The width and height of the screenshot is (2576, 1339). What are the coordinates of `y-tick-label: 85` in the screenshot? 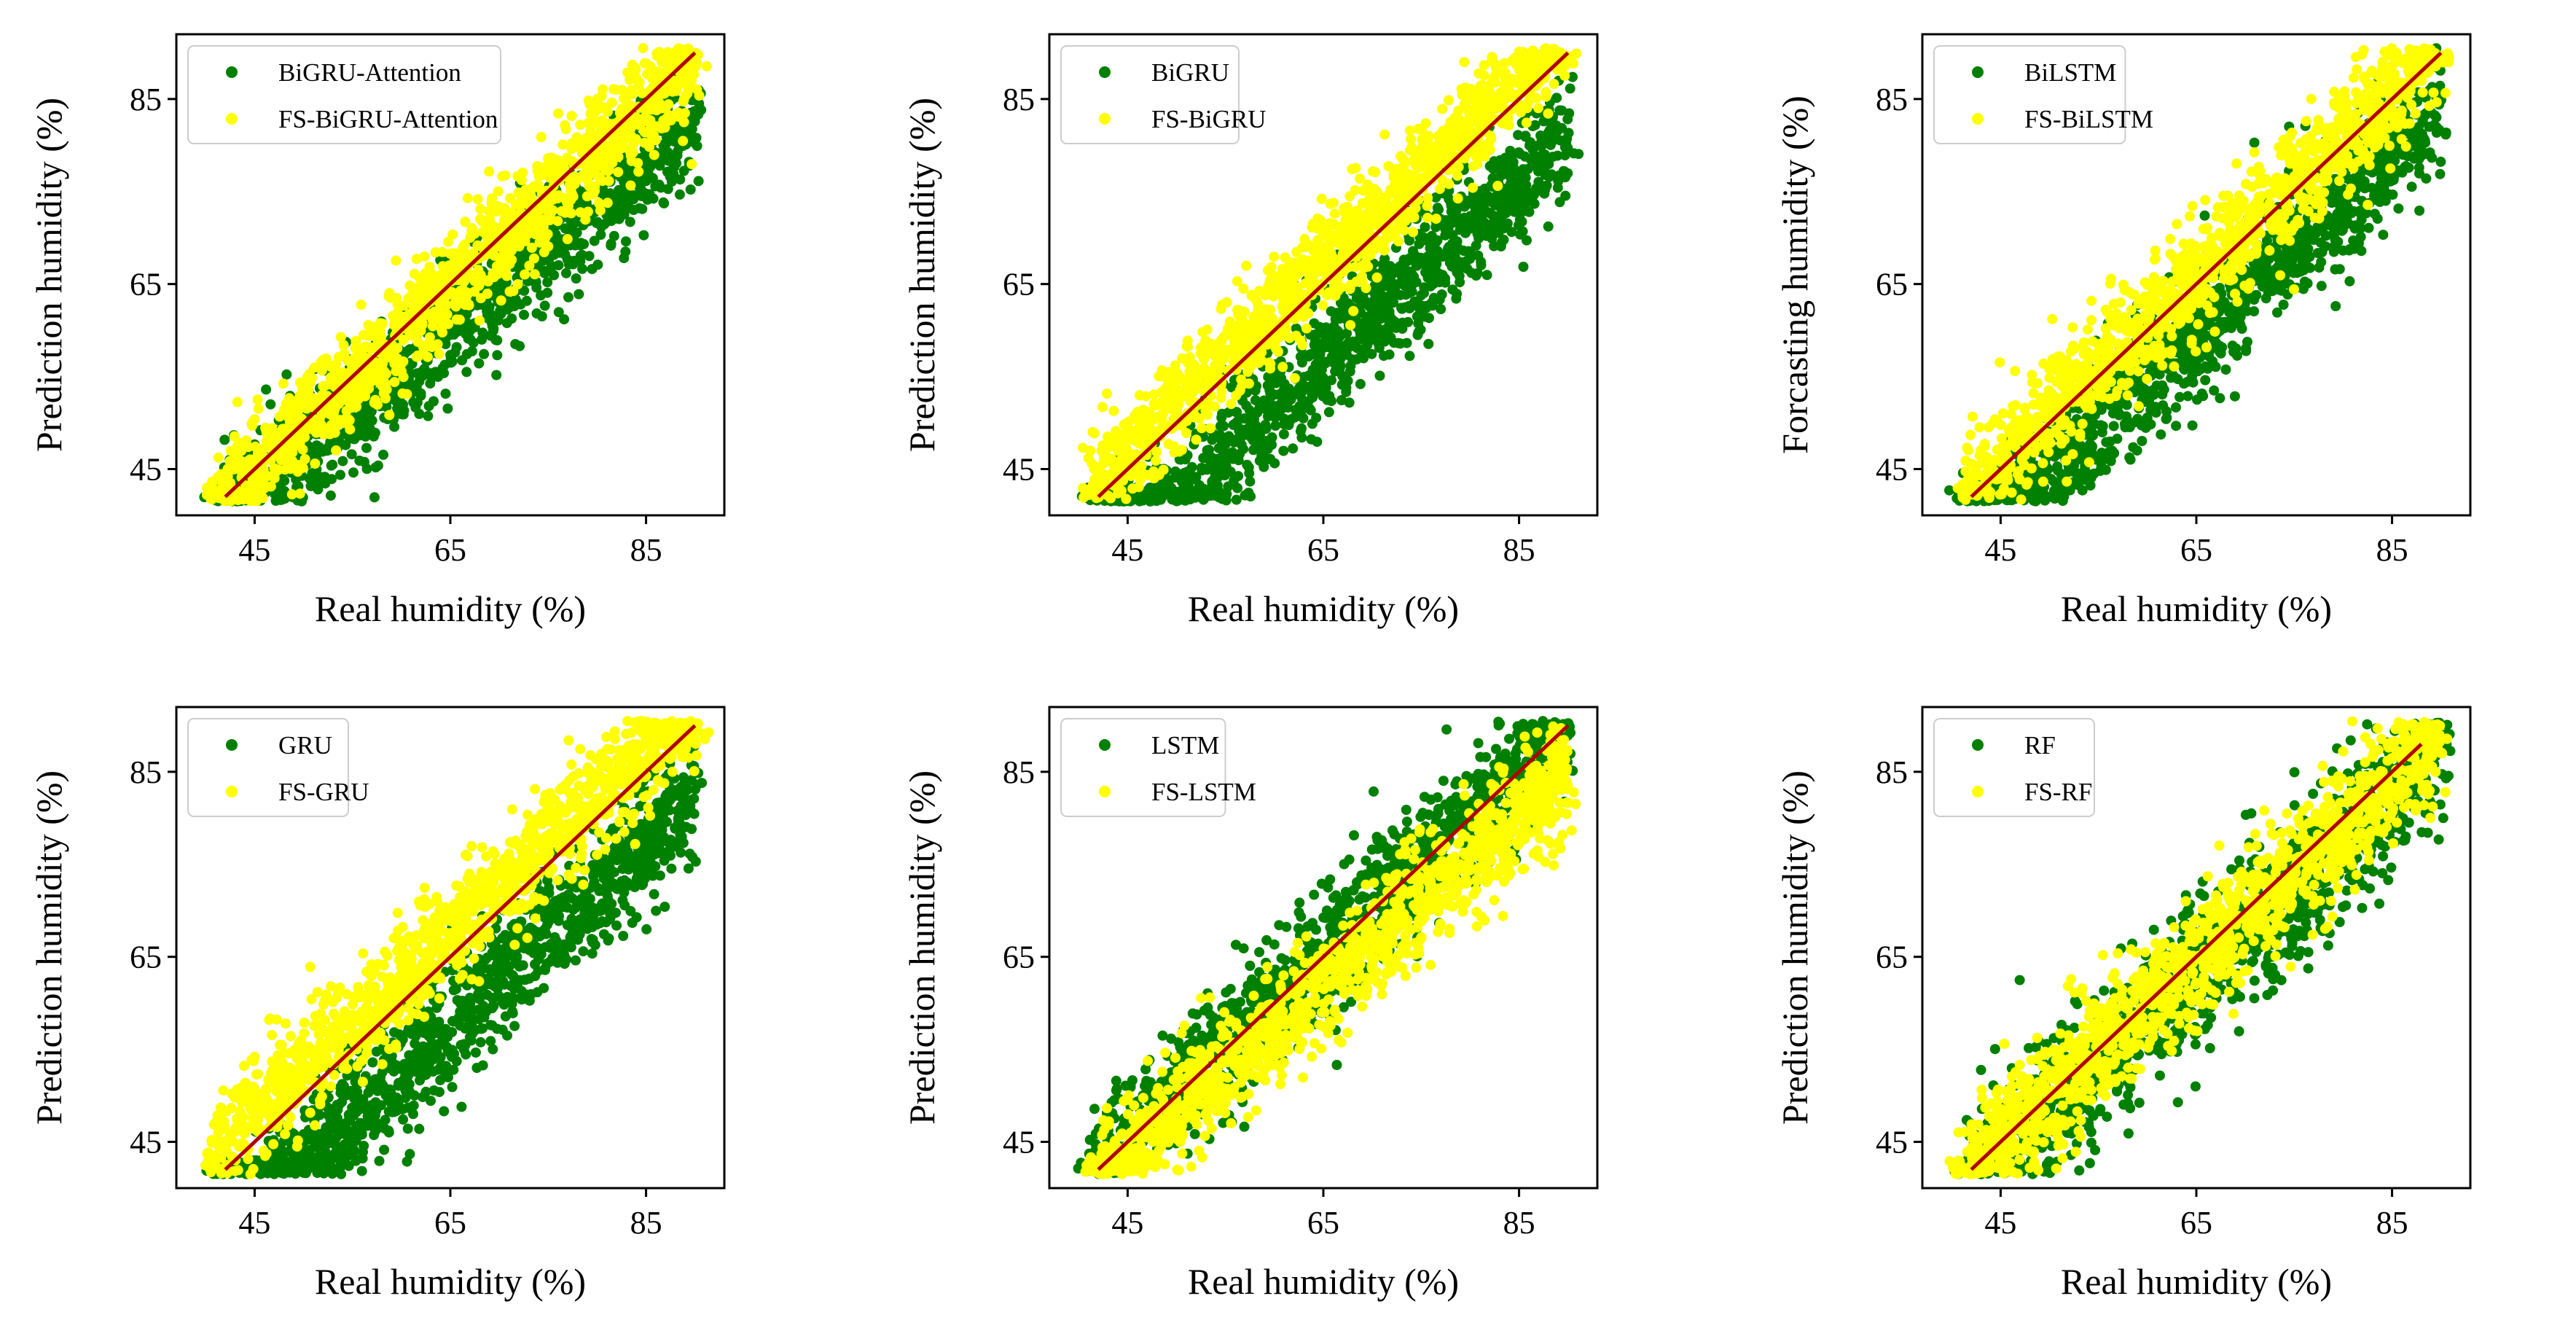 It's located at (146, 99).